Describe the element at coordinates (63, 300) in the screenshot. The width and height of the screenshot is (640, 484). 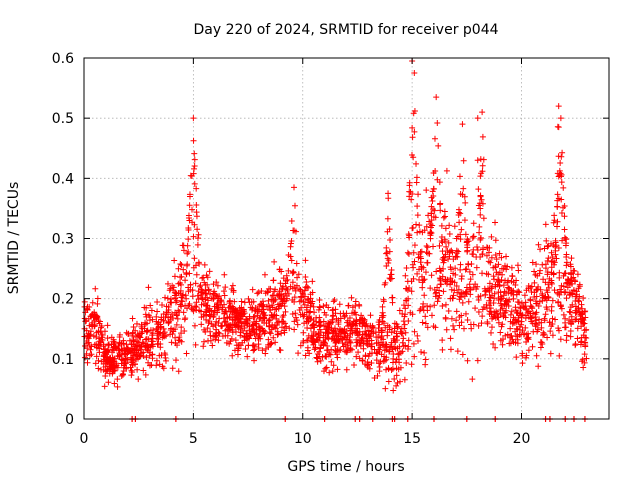
I see `y-tick-label: 0.2` at that location.